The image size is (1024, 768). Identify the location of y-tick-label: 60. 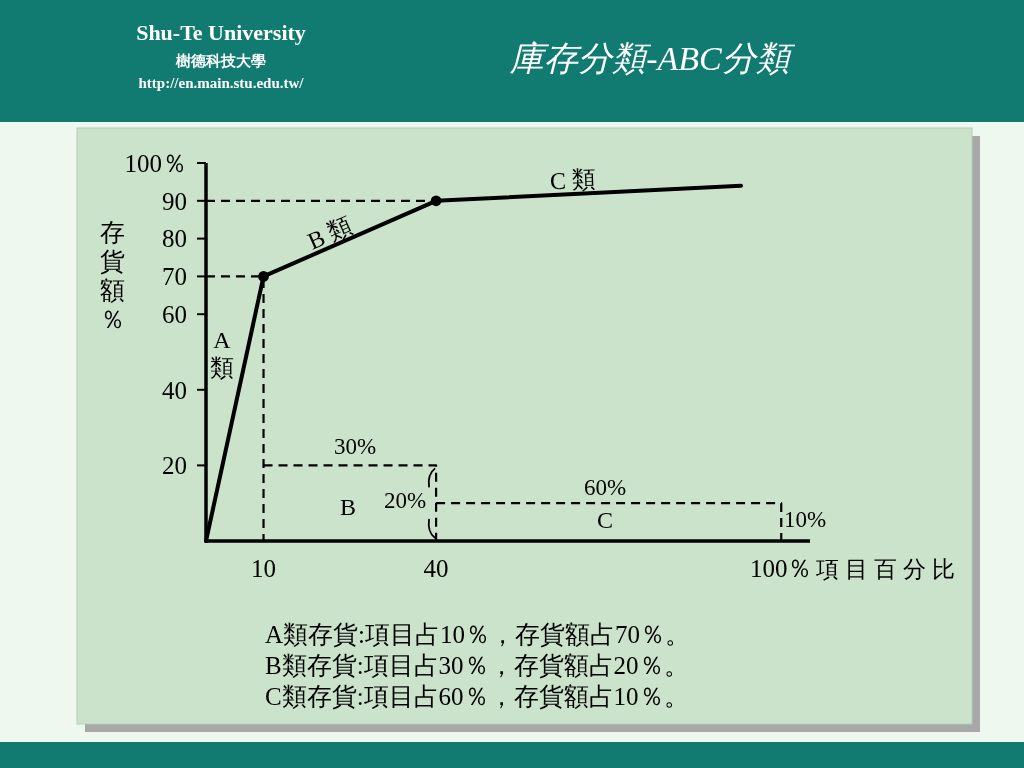
(174, 314).